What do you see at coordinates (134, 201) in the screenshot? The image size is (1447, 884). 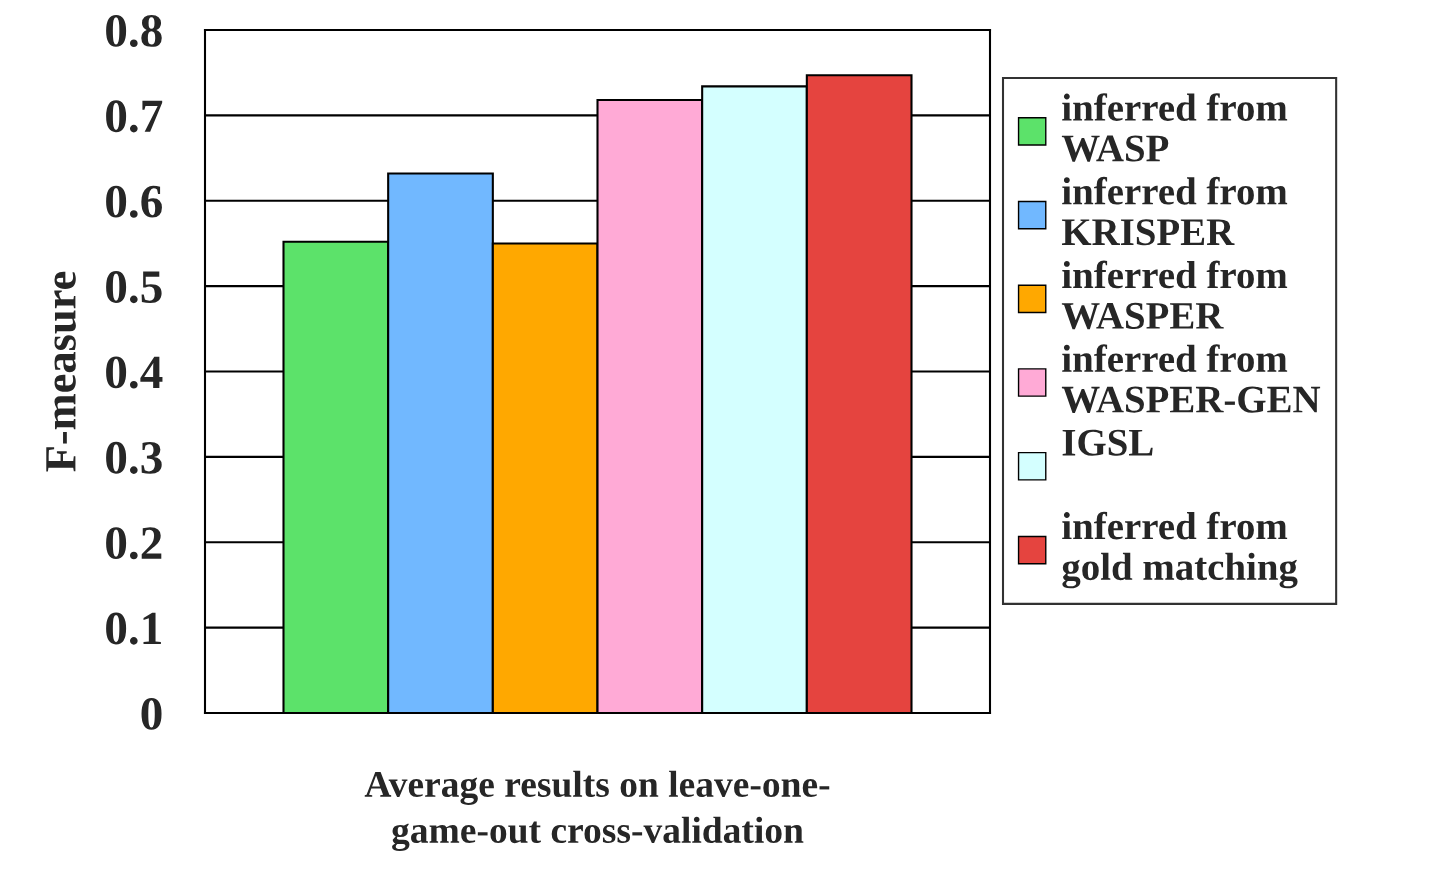 I see `y-tick-label: 0.6` at bounding box center [134, 201].